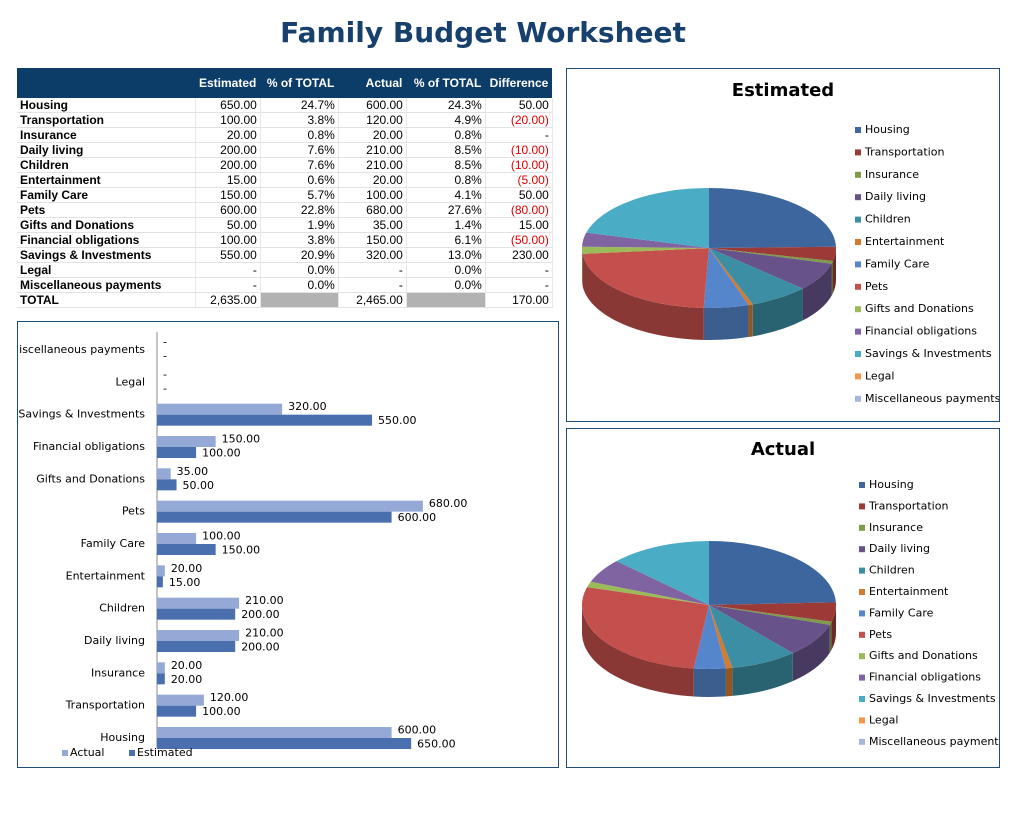 The image size is (1022, 828). What do you see at coordinates (113, 543) in the screenshot?
I see `category-label: Family Care` at bounding box center [113, 543].